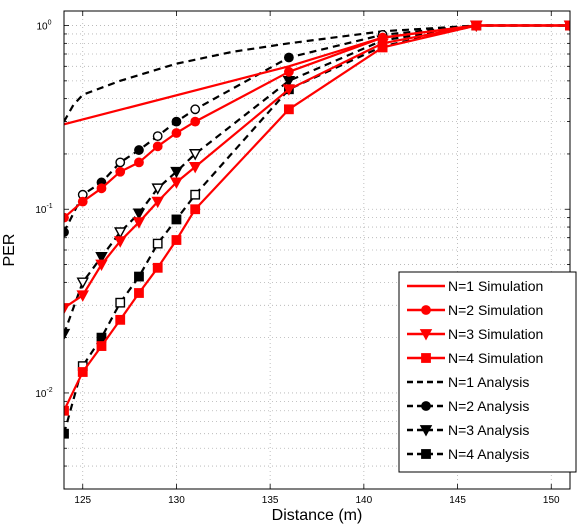  What do you see at coordinates (495, 310) in the screenshot?
I see `legend-entry-label: N=2 Simulation` at bounding box center [495, 310].